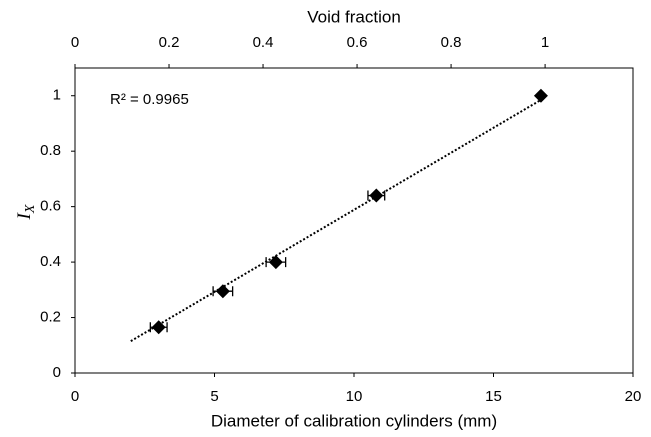 This screenshot has height=437, width=651. Describe the element at coordinates (357, 42) in the screenshot. I see `x2-tick-label: 0.6` at that location.